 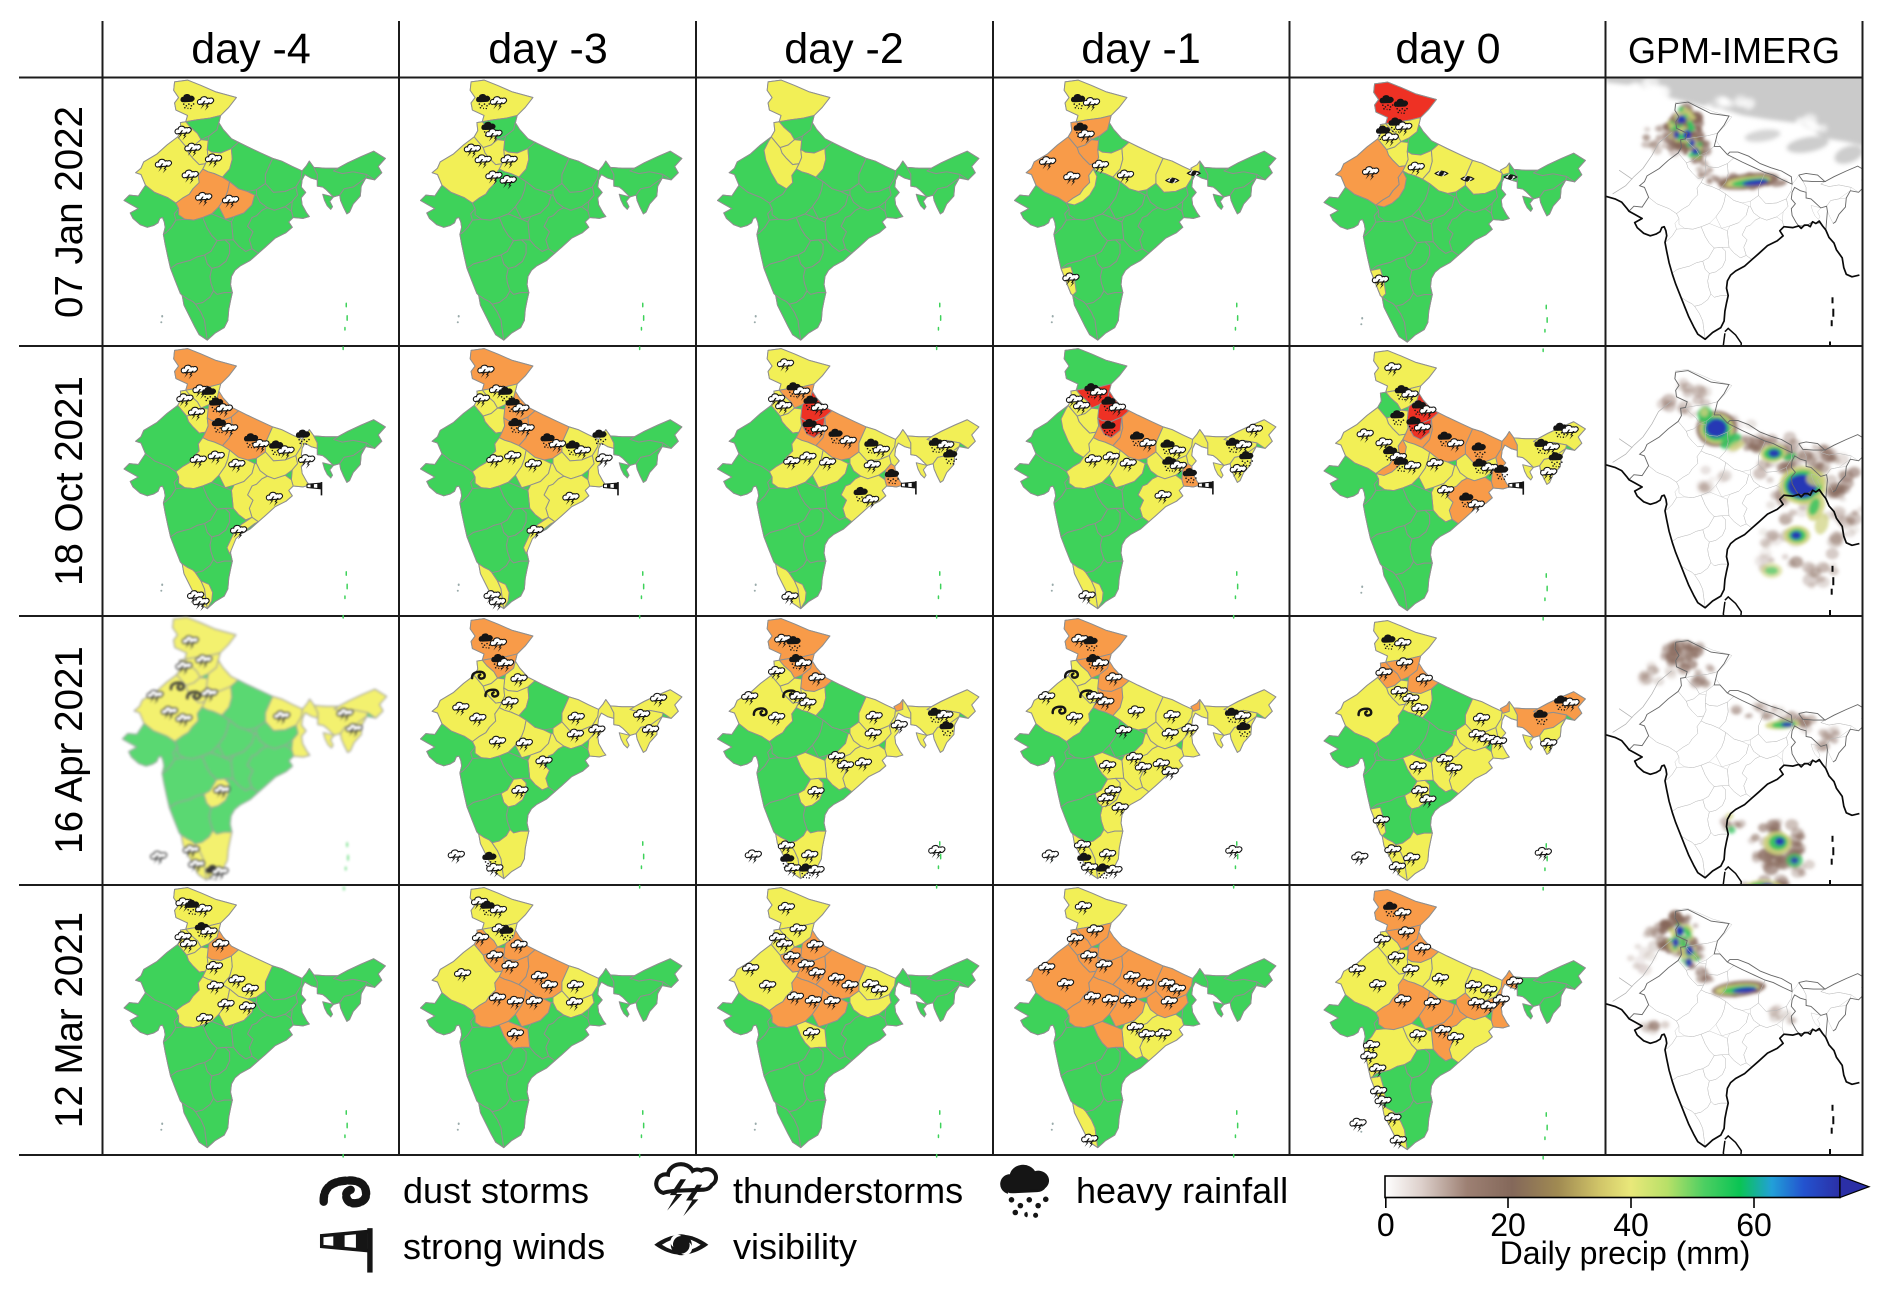 What do you see at coordinates (1386, 1225) in the screenshot?
I see `svg-text: 0` at bounding box center [1386, 1225].